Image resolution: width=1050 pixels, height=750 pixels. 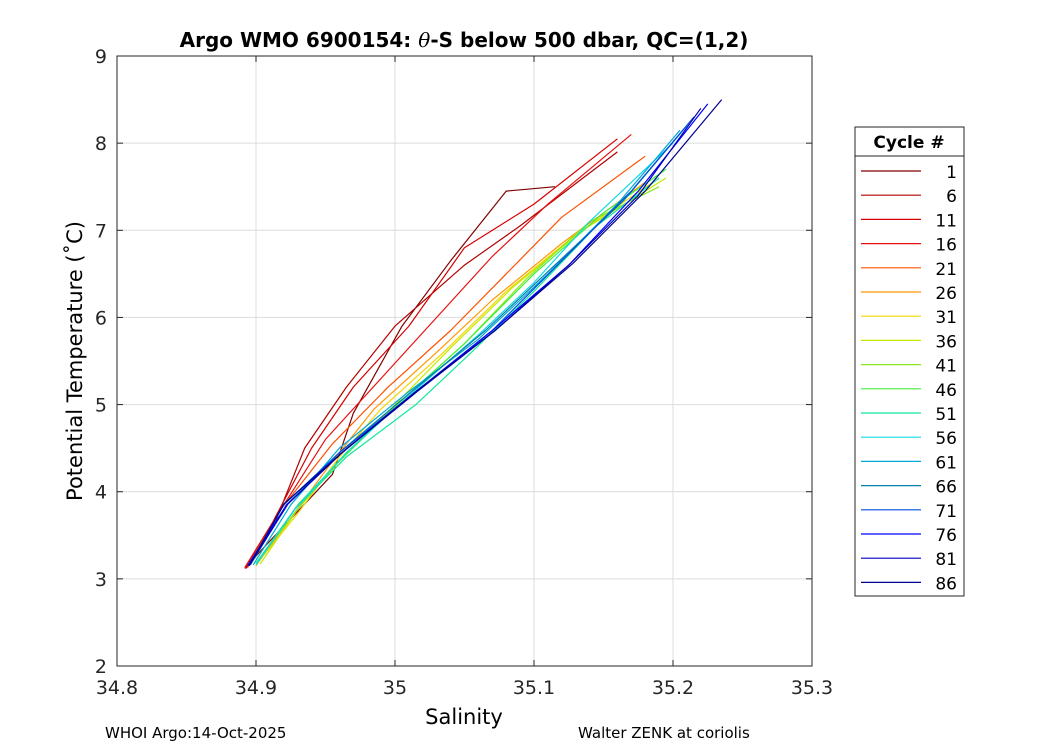 What do you see at coordinates (101, 580) in the screenshot?
I see `y-tick-label: 3` at bounding box center [101, 580].